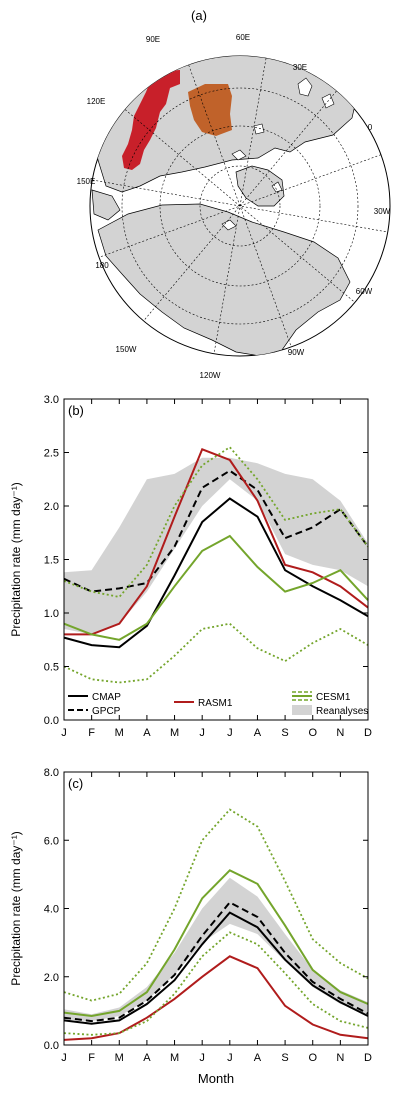 Image resolution: width=398 pixels, height=1101 pixels. Describe the element at coordinates (151, 120) in the screenshot. I see `region-west` at that location.